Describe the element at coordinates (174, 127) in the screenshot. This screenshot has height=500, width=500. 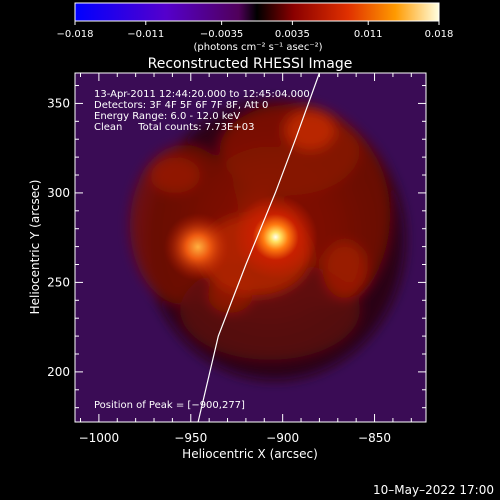
I see `annotation-clean-counts: Clean Total counts: 7.73E+03` at that location.